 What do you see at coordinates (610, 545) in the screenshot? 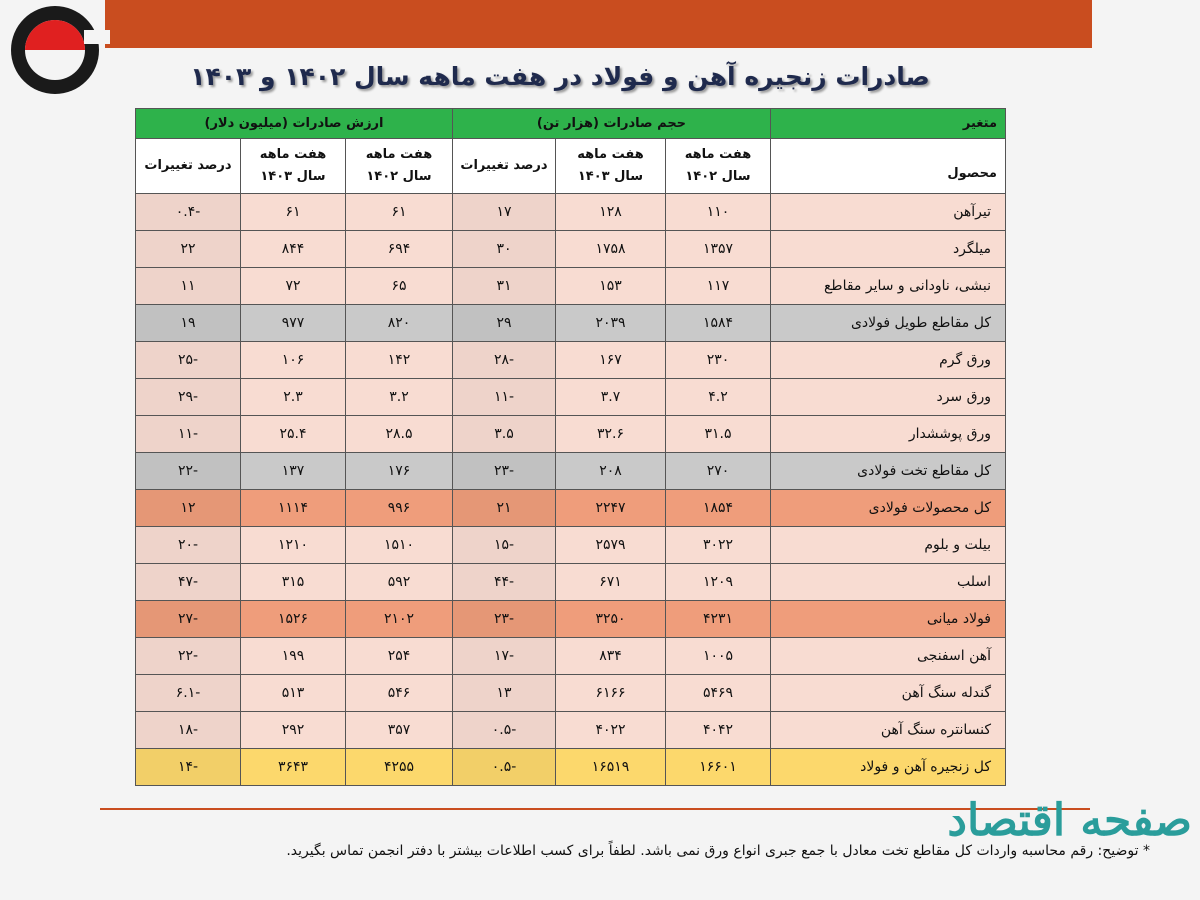
I see `cell: ۲۵۷۹` at bounding box center [610, 545].